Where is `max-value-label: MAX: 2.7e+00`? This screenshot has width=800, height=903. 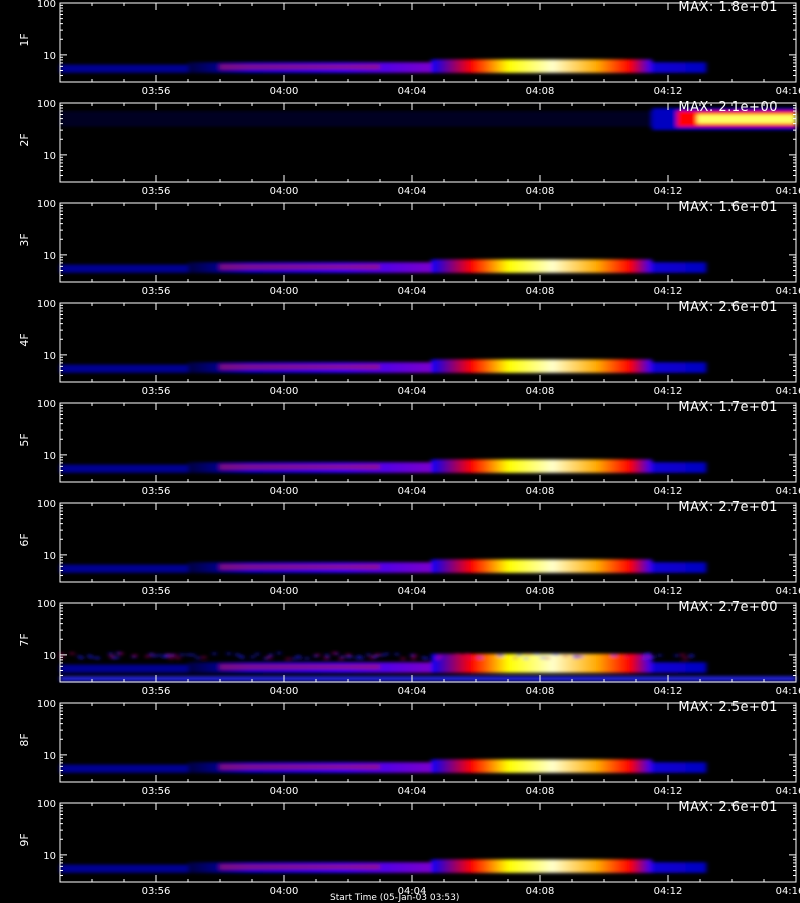
max-value-label: MAX: 2.7e+00 is located at coordinates (728, 607).